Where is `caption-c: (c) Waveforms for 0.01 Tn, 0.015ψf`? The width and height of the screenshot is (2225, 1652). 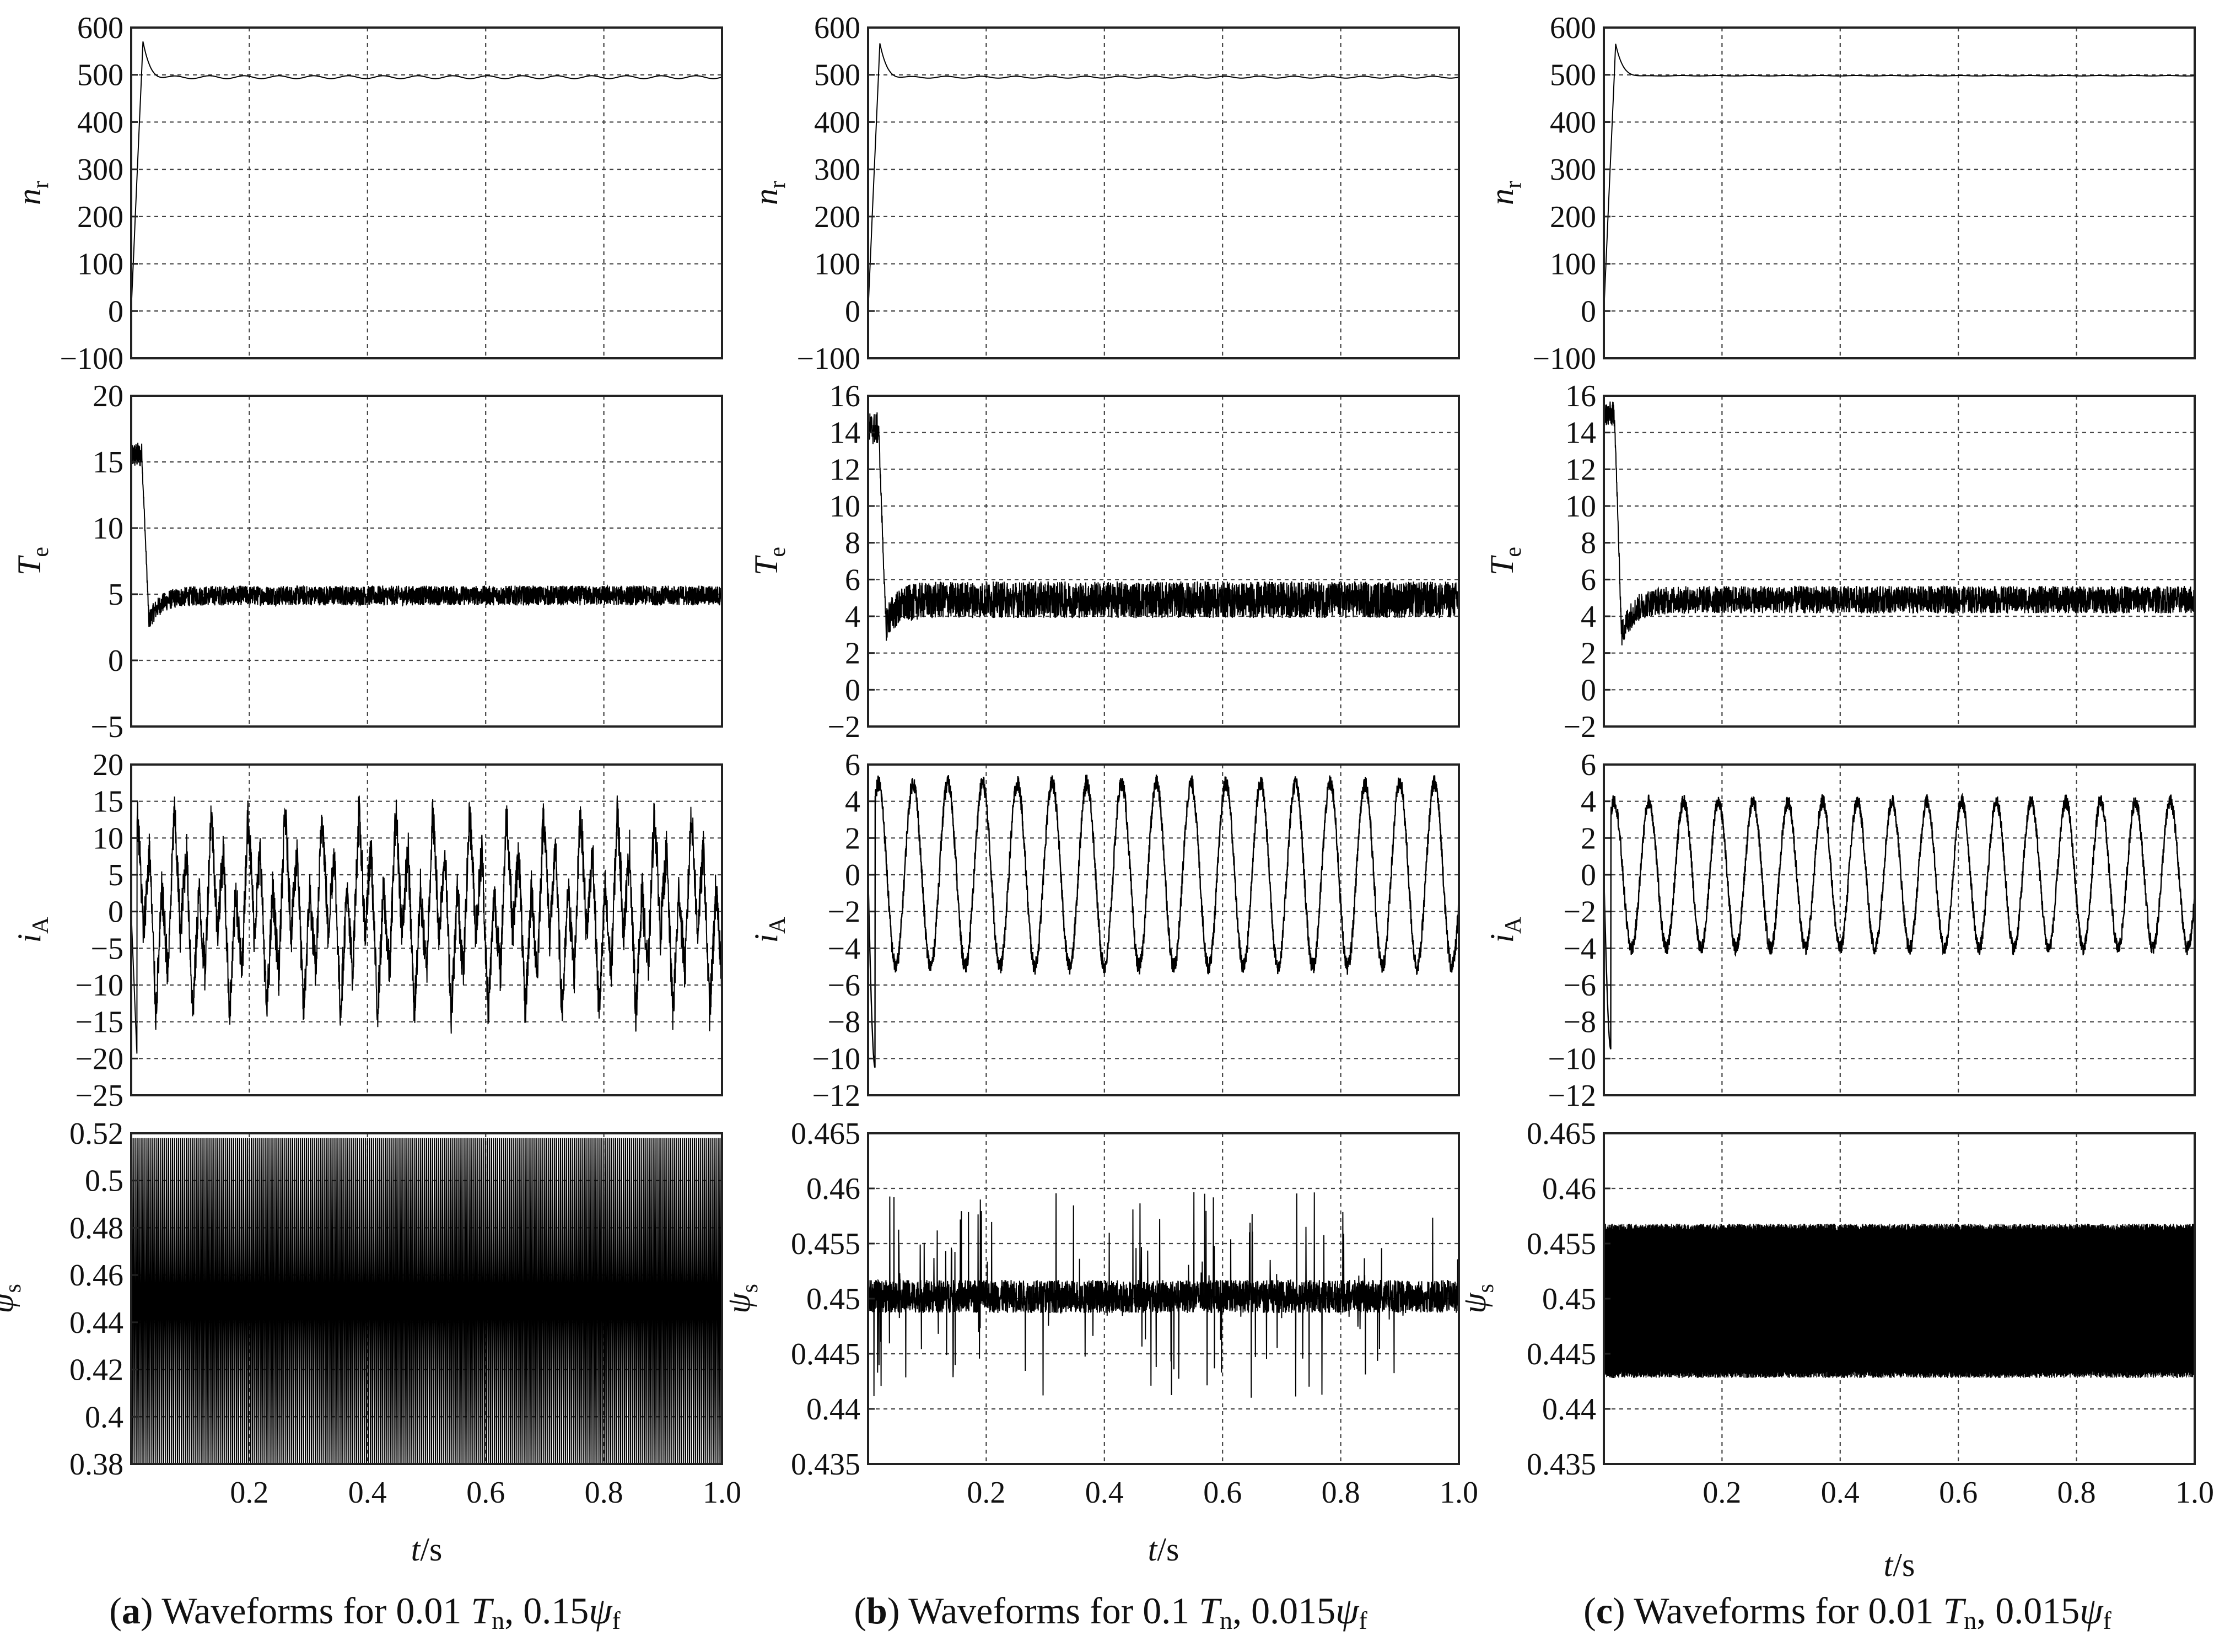
caption-c: (c) Waveforms for 0.01 Tn, 0.015ψf is located at coordinates (1847, 1612).